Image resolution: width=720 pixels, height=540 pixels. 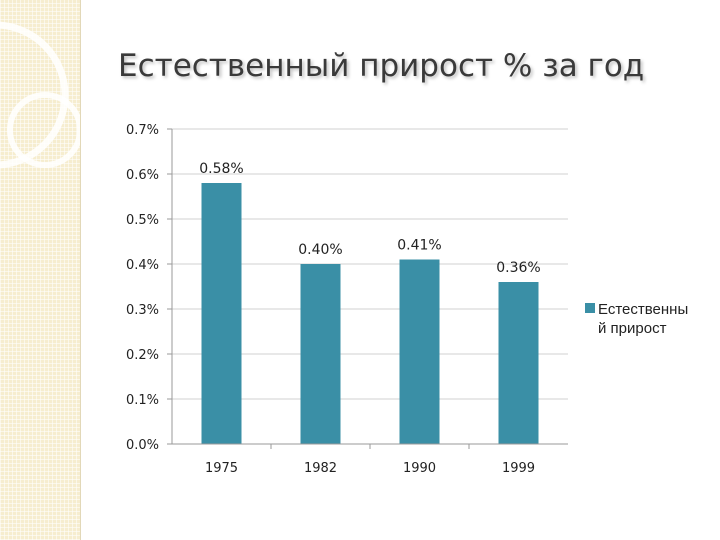 What do you see at coordinates (142, 310) in the screenshot?
I see `y-tick-label: 0.3%` at bounding box center [142, 310].